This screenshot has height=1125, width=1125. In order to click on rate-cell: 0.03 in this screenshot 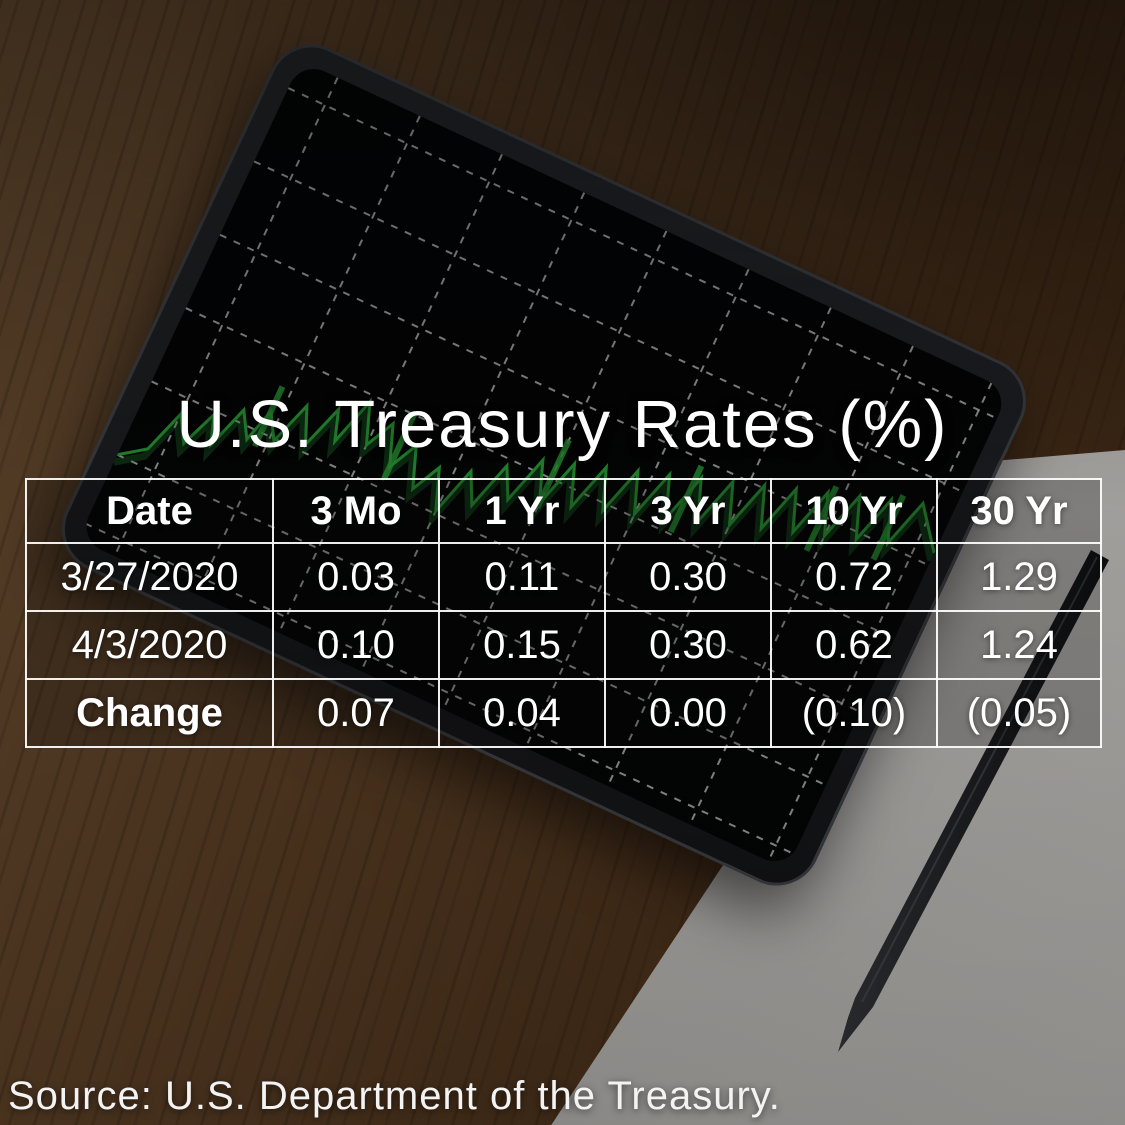, I will do `click(356, 577)`.